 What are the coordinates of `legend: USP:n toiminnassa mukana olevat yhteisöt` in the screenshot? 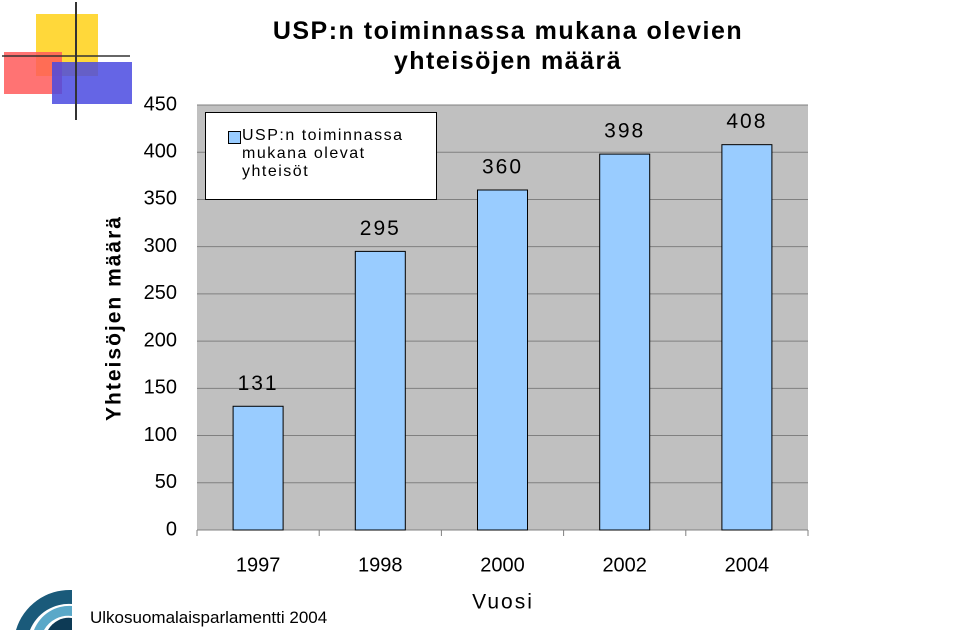 It's located at (321, 156).